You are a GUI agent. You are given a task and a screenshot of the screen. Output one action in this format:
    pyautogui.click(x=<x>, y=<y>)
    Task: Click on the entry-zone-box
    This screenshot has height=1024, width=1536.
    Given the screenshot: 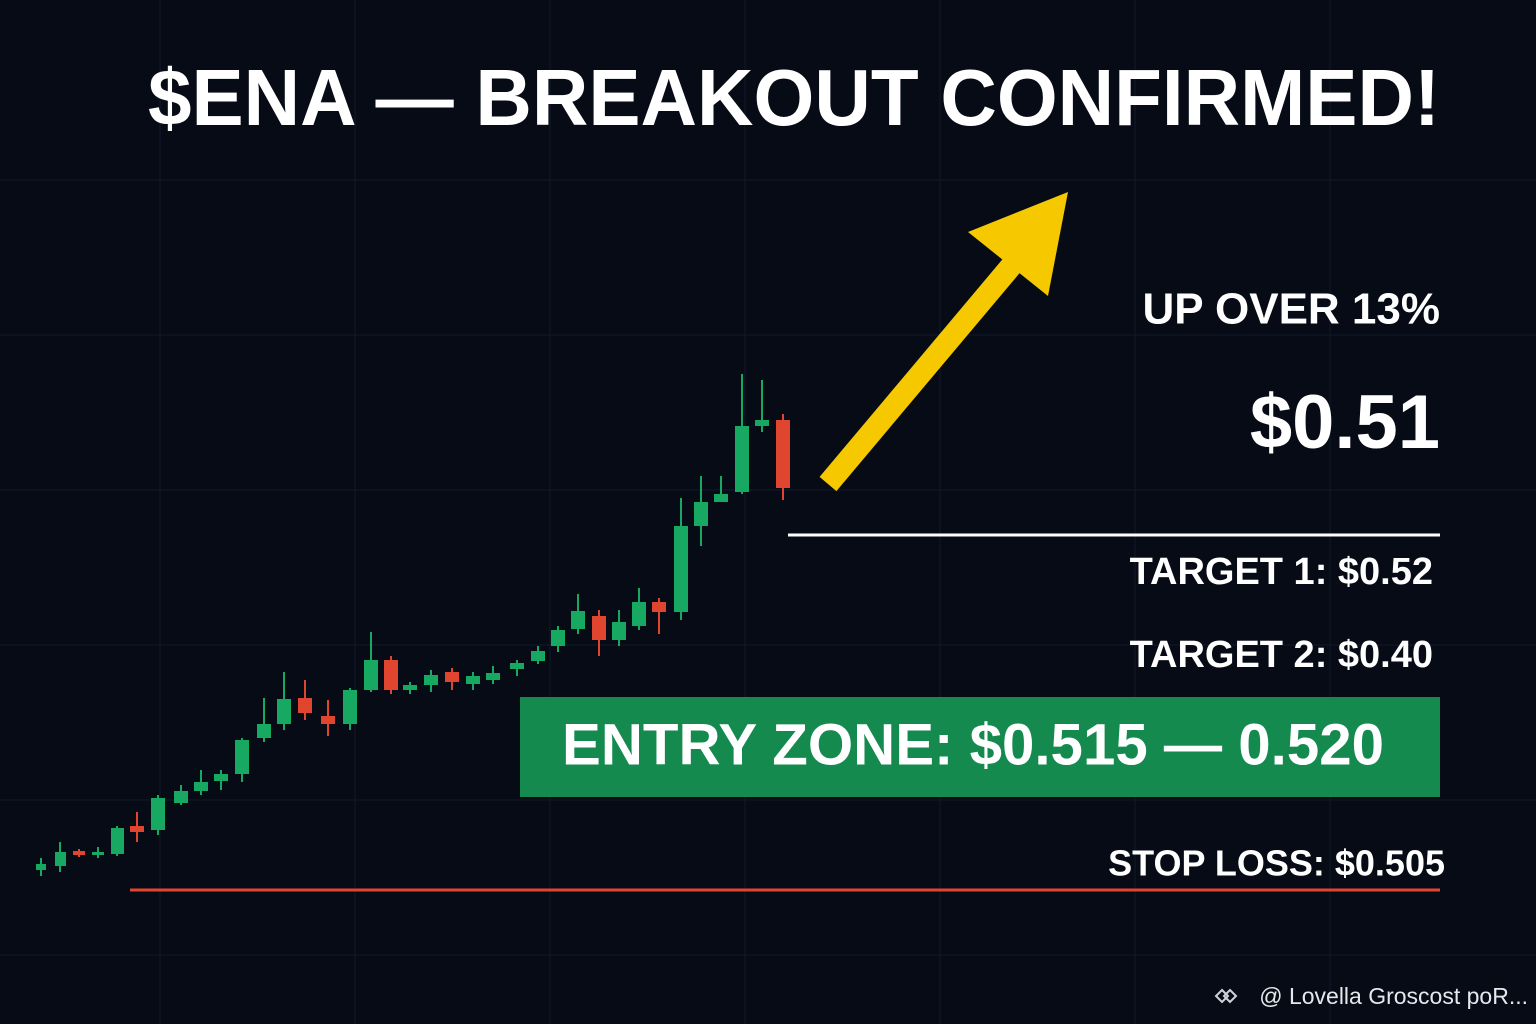 What is the action you would take?
    pyautogui.click(x=980, y=747)
    